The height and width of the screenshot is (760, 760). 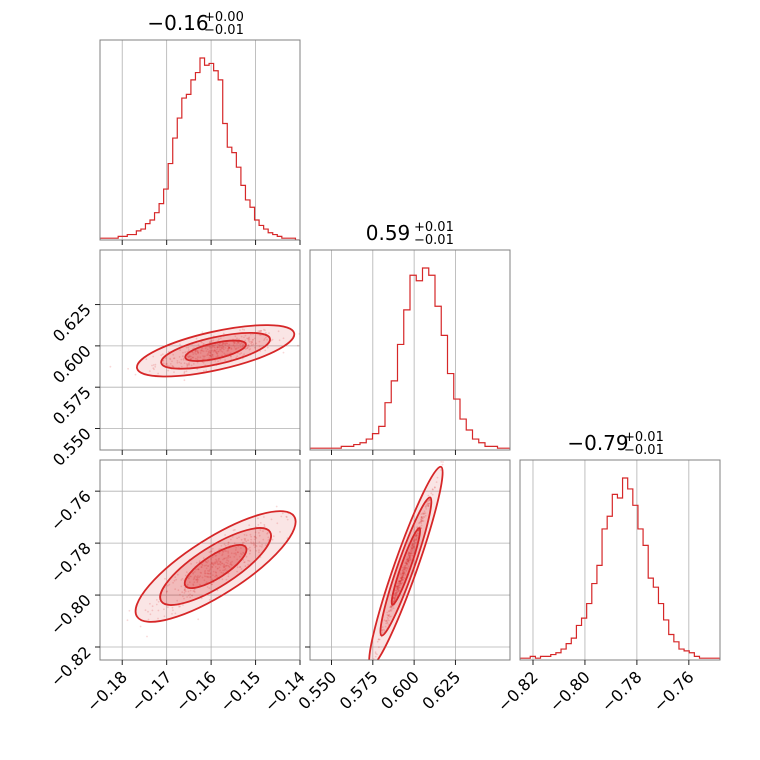 What do you see at coordinates (597, 443) in the screenshot?
I see `param-title-2: −0.79` at bounding box center [597, 443].